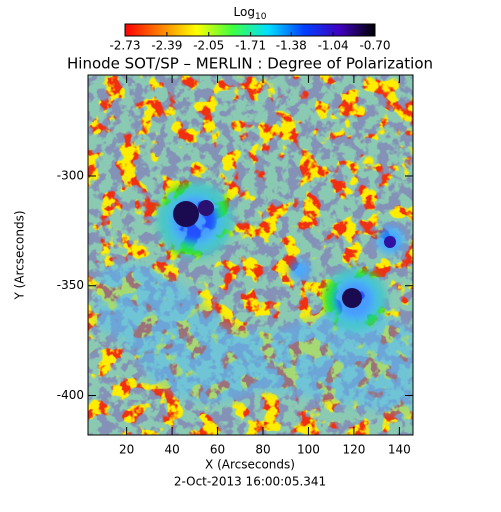  Describe the element at coordinates (250, 30) in the screenshot. I see `colorbar` at that location.